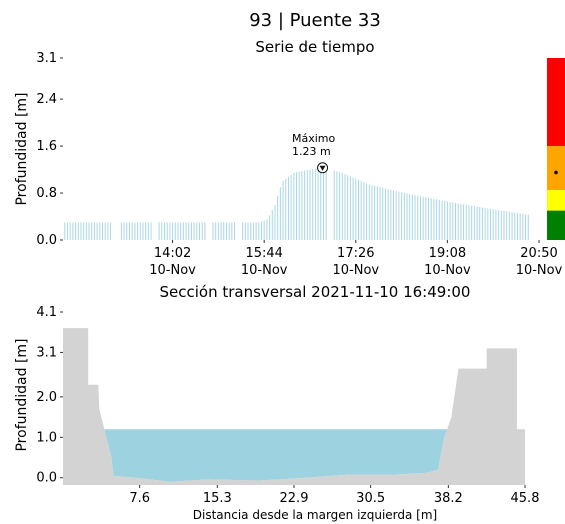  What do you see at coordinates (448, 498) in the screenshot?
I see `x-tick-label: 38.2` at bounding box center [448, 498].